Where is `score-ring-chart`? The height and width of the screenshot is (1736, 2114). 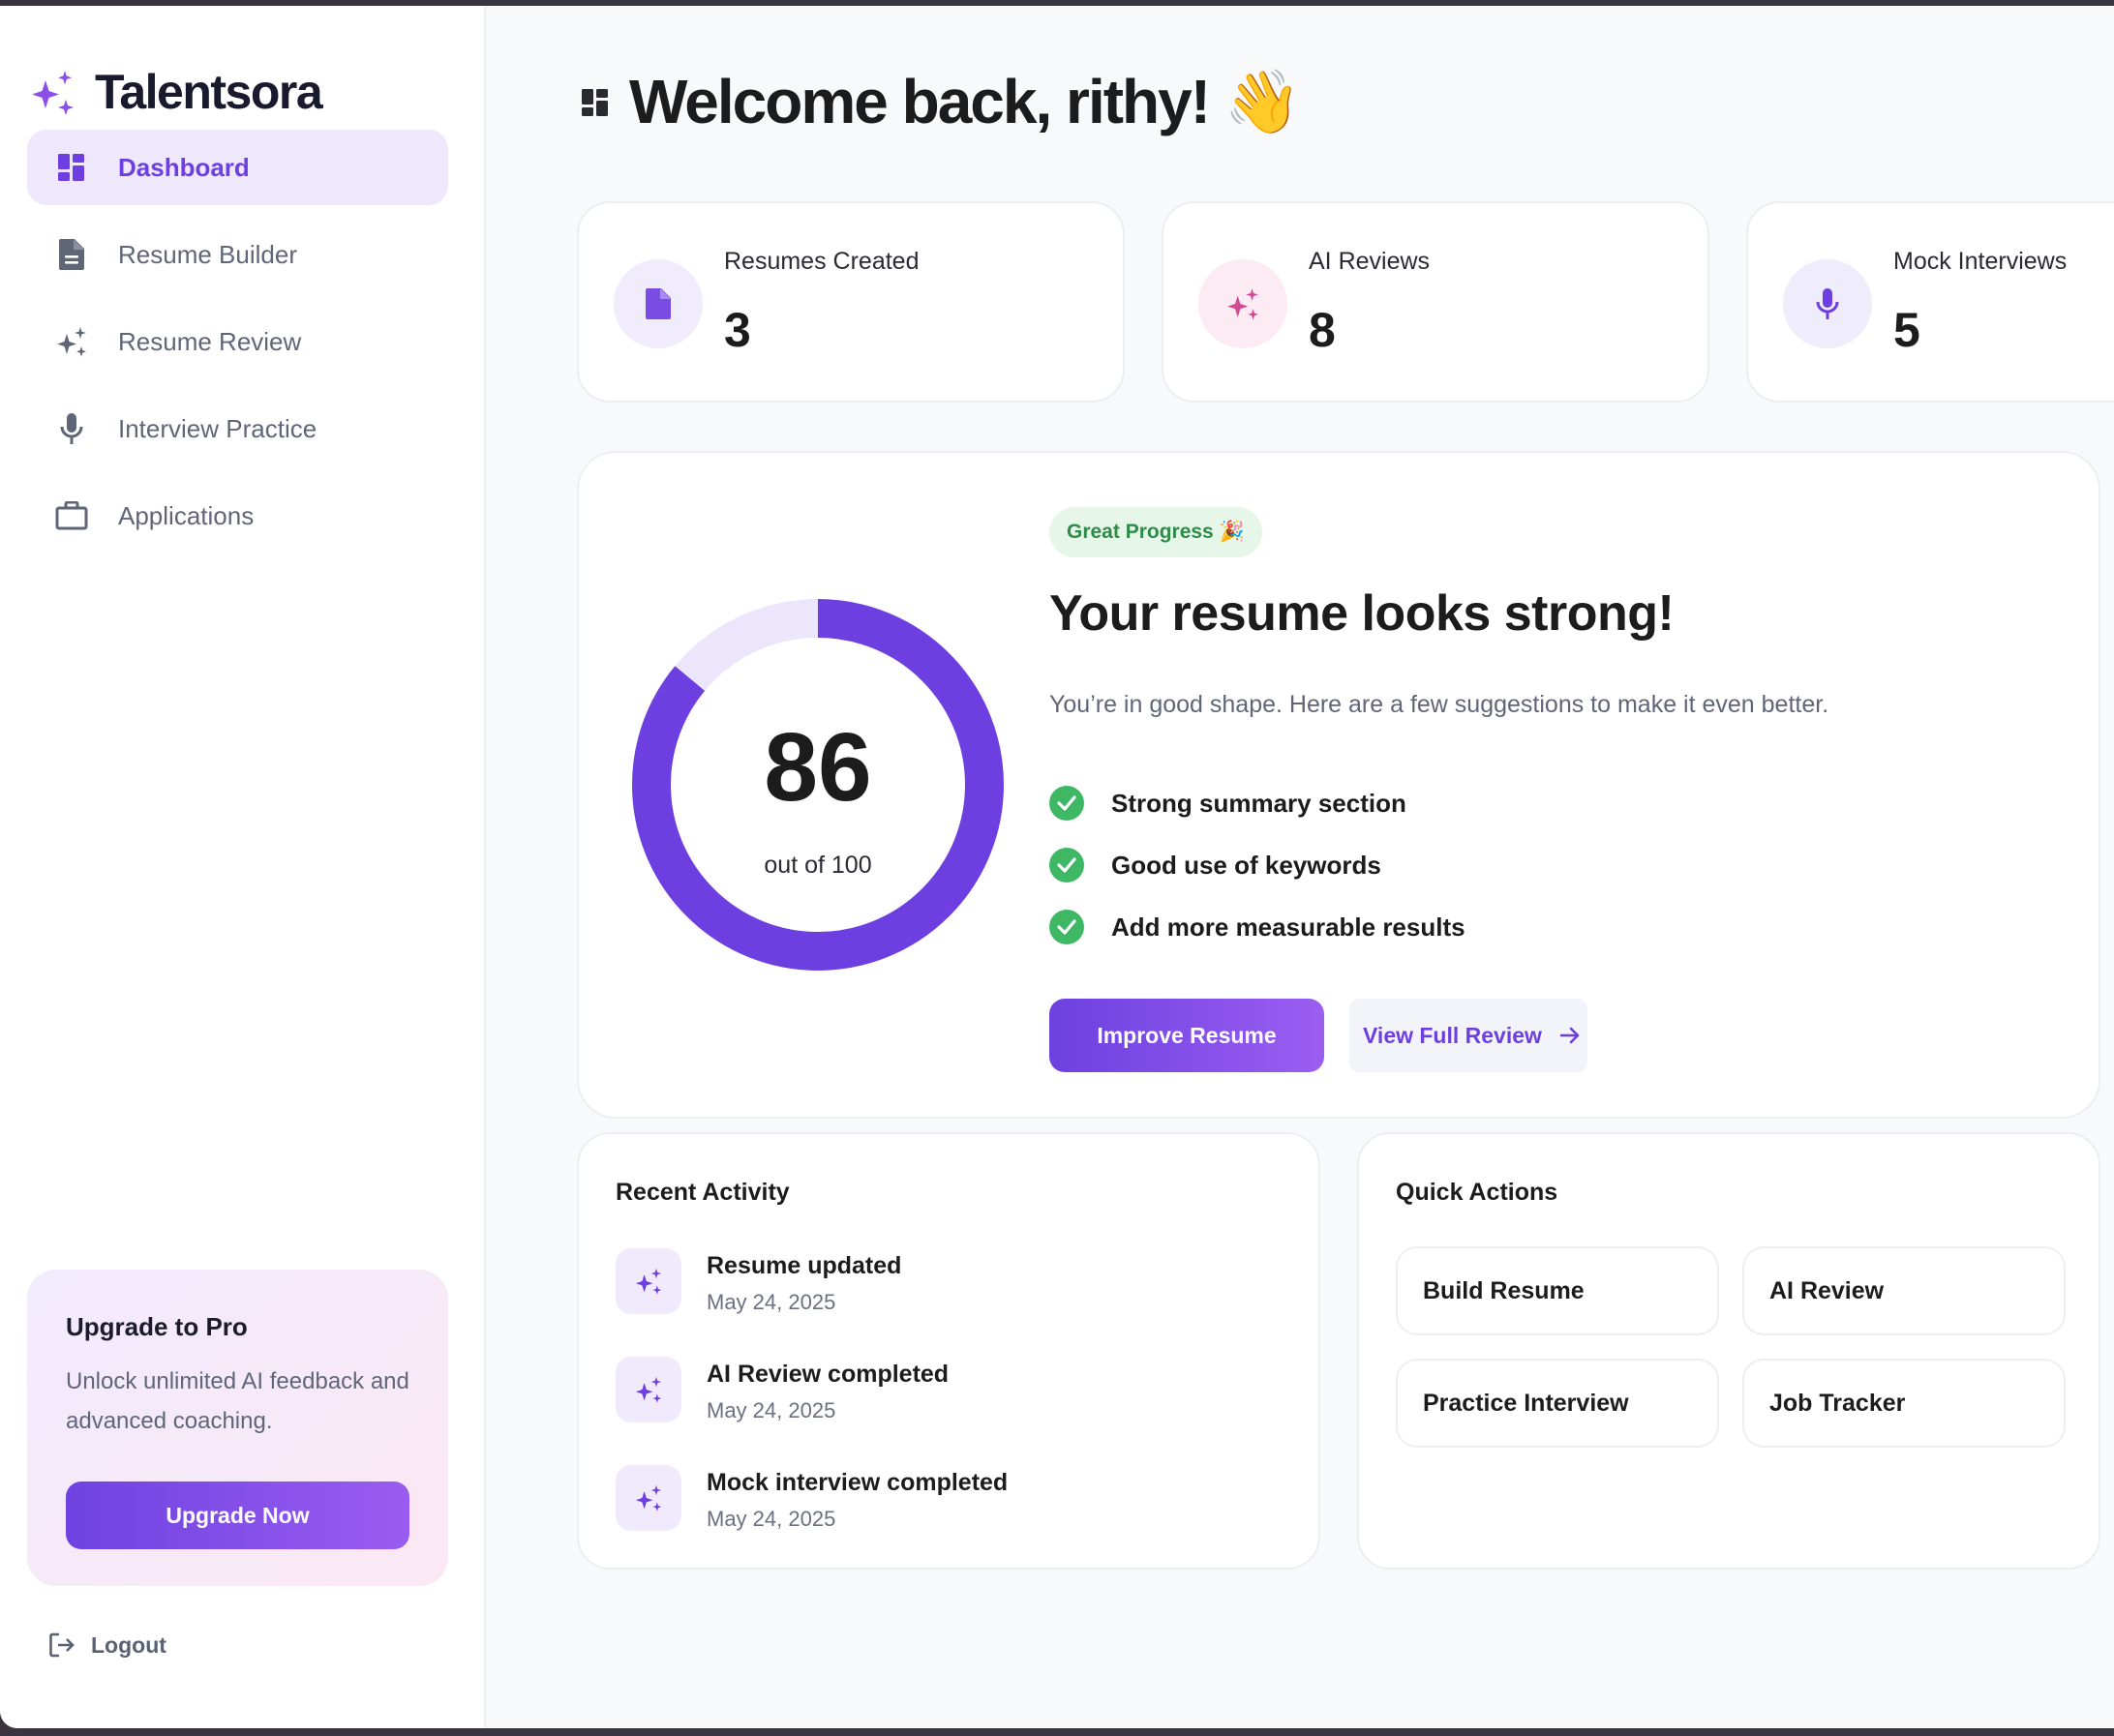 score-ring-chart is located at coordinates (818, 785).